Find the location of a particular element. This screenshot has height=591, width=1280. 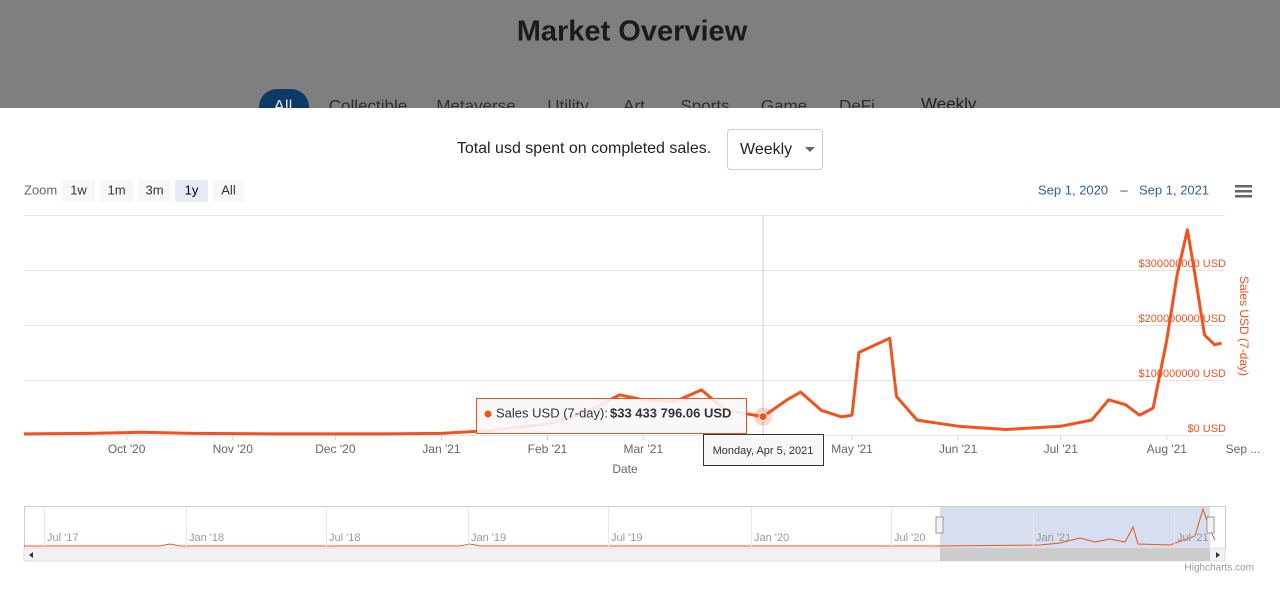

page-title: Market Overview is located at coordinates (632, 32).